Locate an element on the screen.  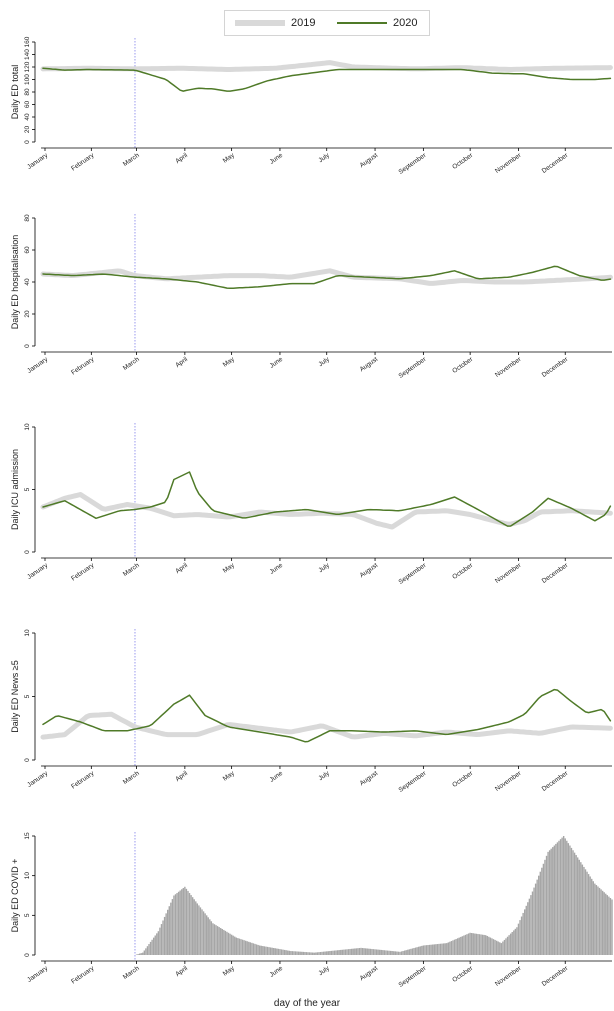
x-tick-label: August is located at coordinates (369, 160).